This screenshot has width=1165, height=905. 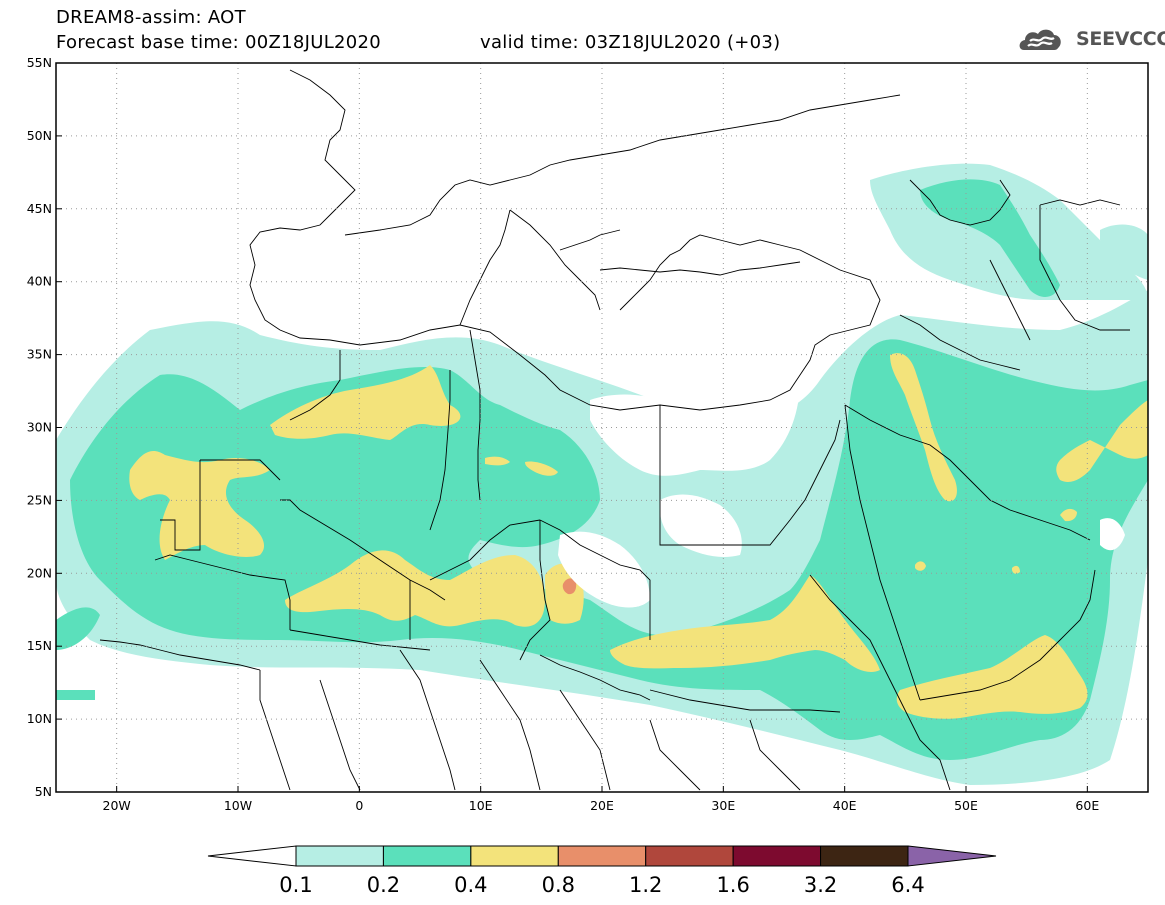 I want to click on lon-label: 0, so click(x=359, y=805).